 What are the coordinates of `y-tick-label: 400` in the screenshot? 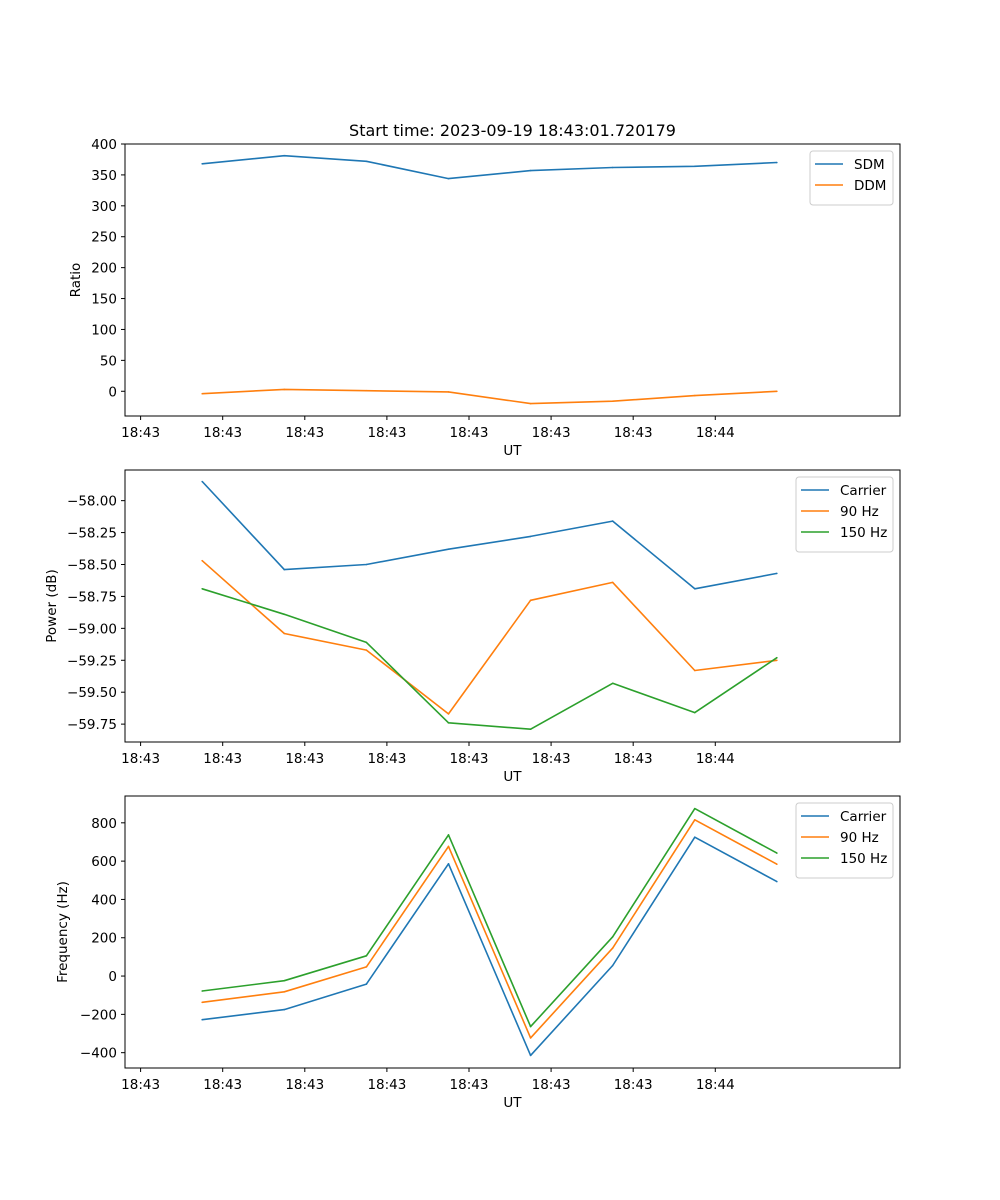 It's located at (104, 145).